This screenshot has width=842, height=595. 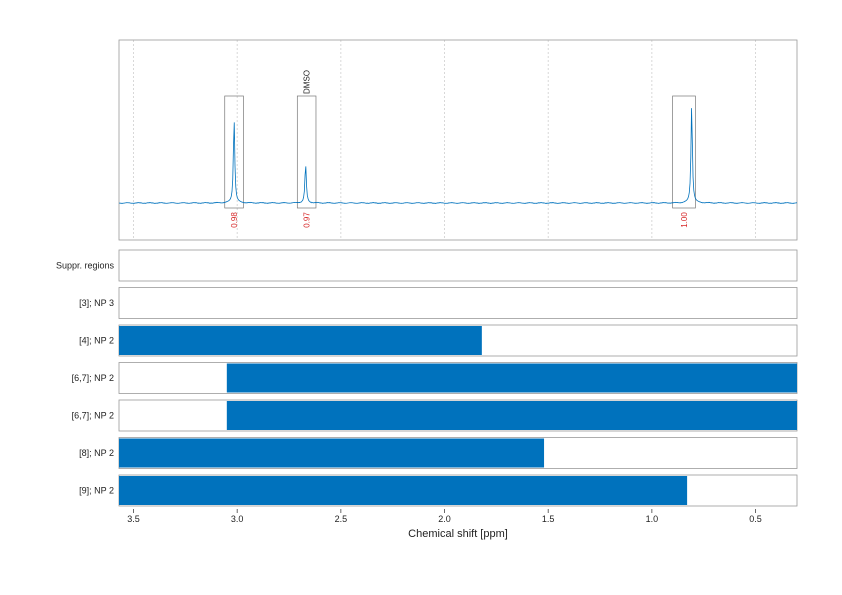 What do you see at coordinates (307, 220) in the screenshot?
I see `integral-value: 0.97` at bounding box center [307, 220].